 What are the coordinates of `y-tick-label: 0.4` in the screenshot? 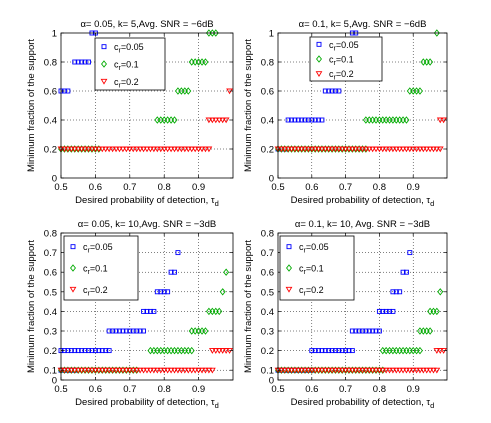 It's located at (50, 312).